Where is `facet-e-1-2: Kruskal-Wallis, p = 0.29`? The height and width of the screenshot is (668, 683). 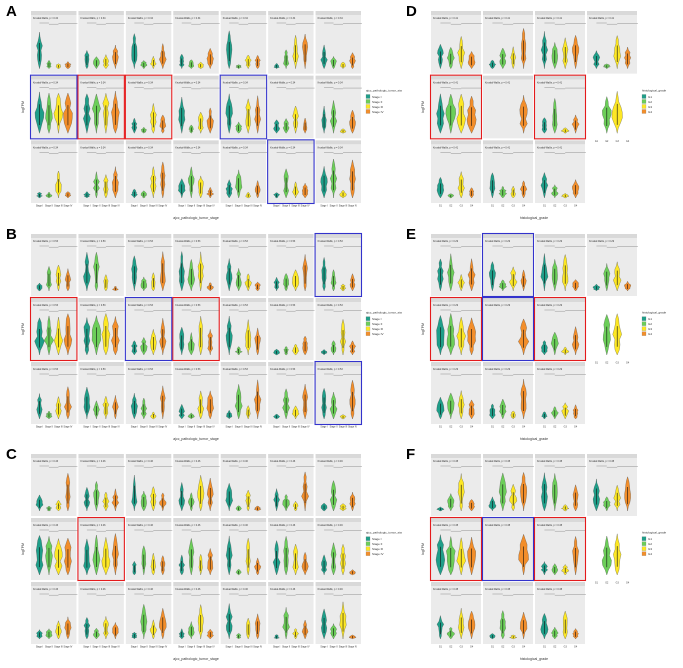 facet-e-1-2: Kruskal-Wallis, p = 0.29 is located at coordinates (560, 329).